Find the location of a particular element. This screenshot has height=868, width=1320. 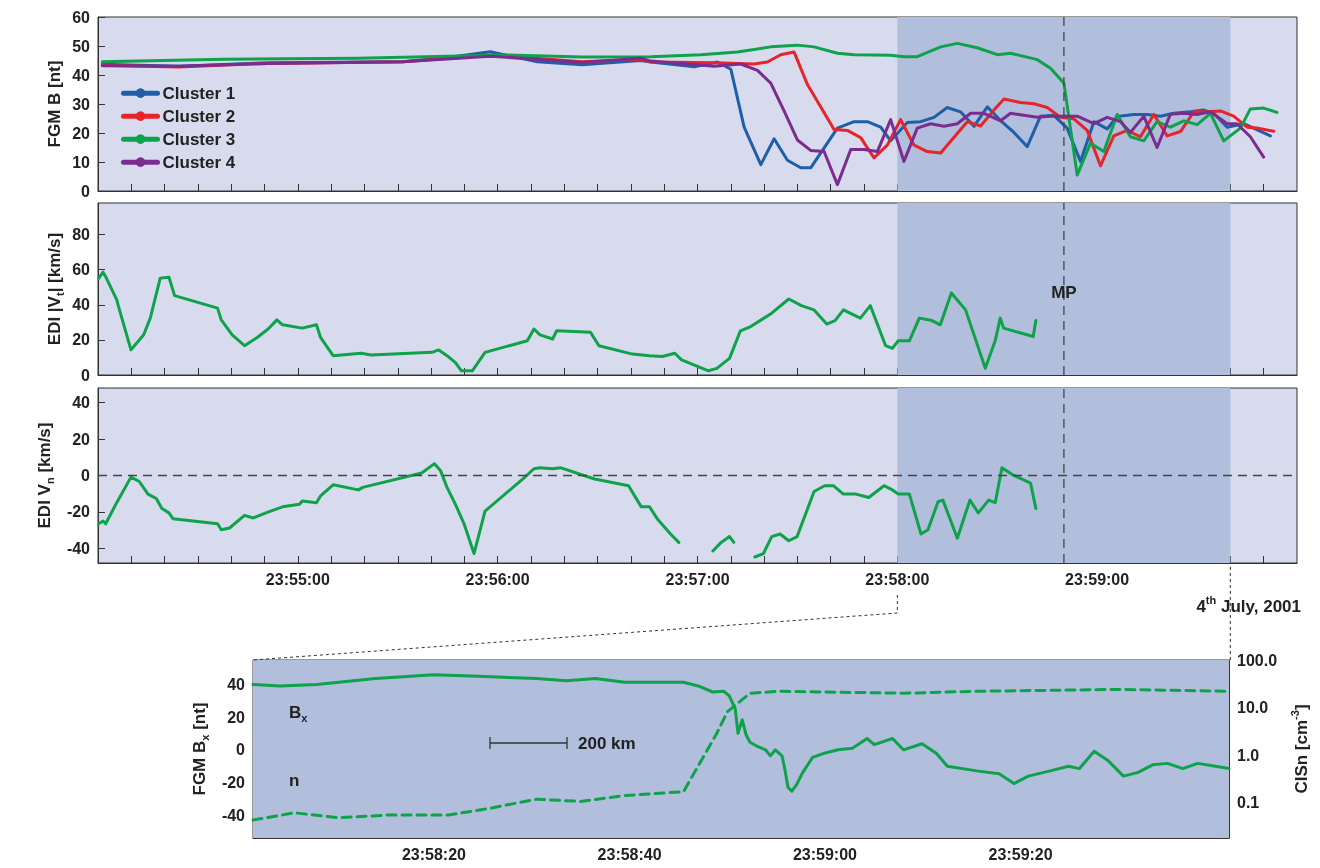

annotation: 200 km is located at coordinates (607, 743).